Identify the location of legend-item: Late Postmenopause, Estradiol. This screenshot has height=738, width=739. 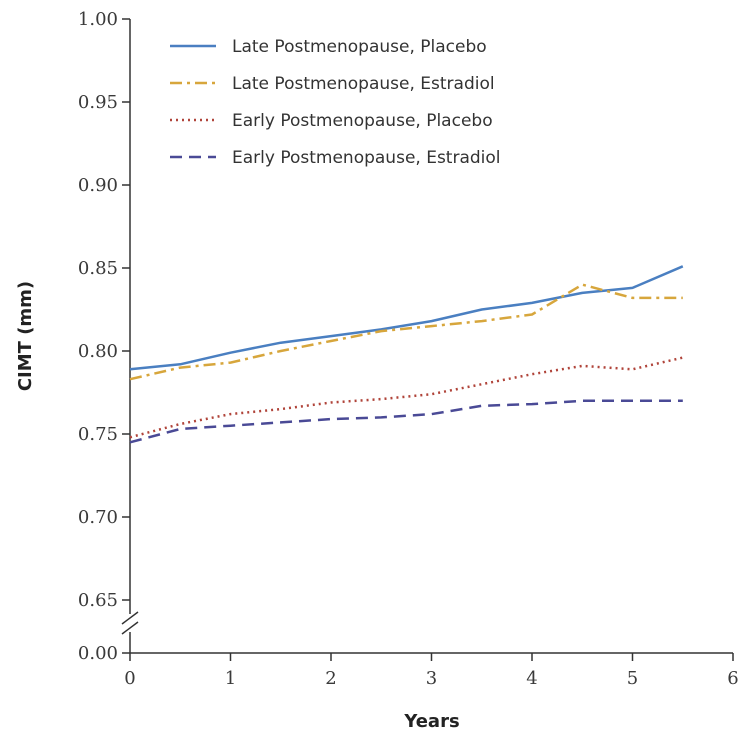
(332, 84).